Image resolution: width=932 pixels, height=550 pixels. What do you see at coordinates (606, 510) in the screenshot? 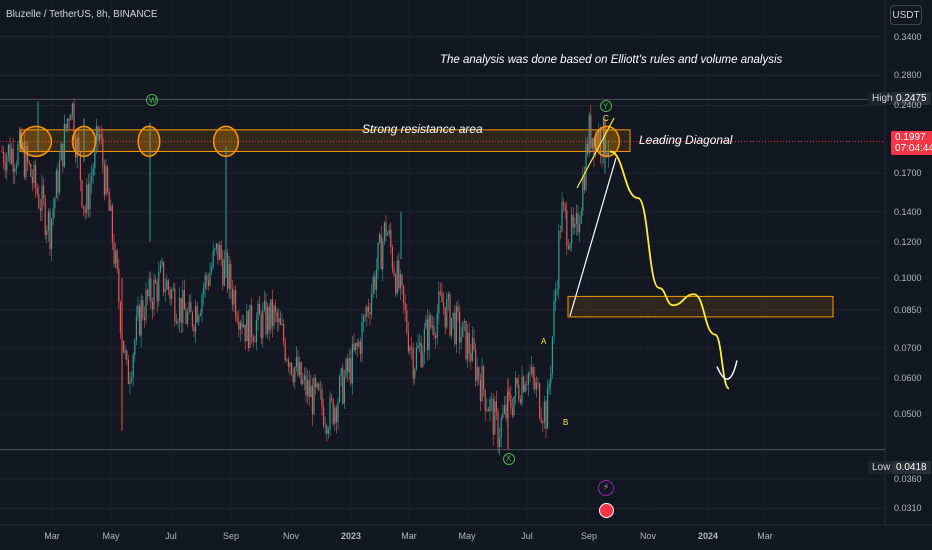
I see `flag-icon` at bounding box center [606, 510].